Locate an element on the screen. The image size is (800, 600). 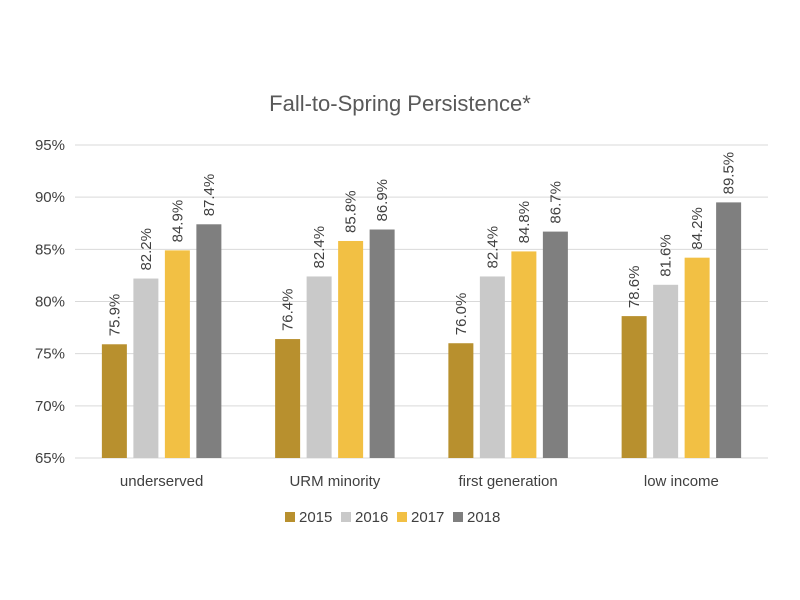
data-label: 84.2% is located at coordinates (697, 228).